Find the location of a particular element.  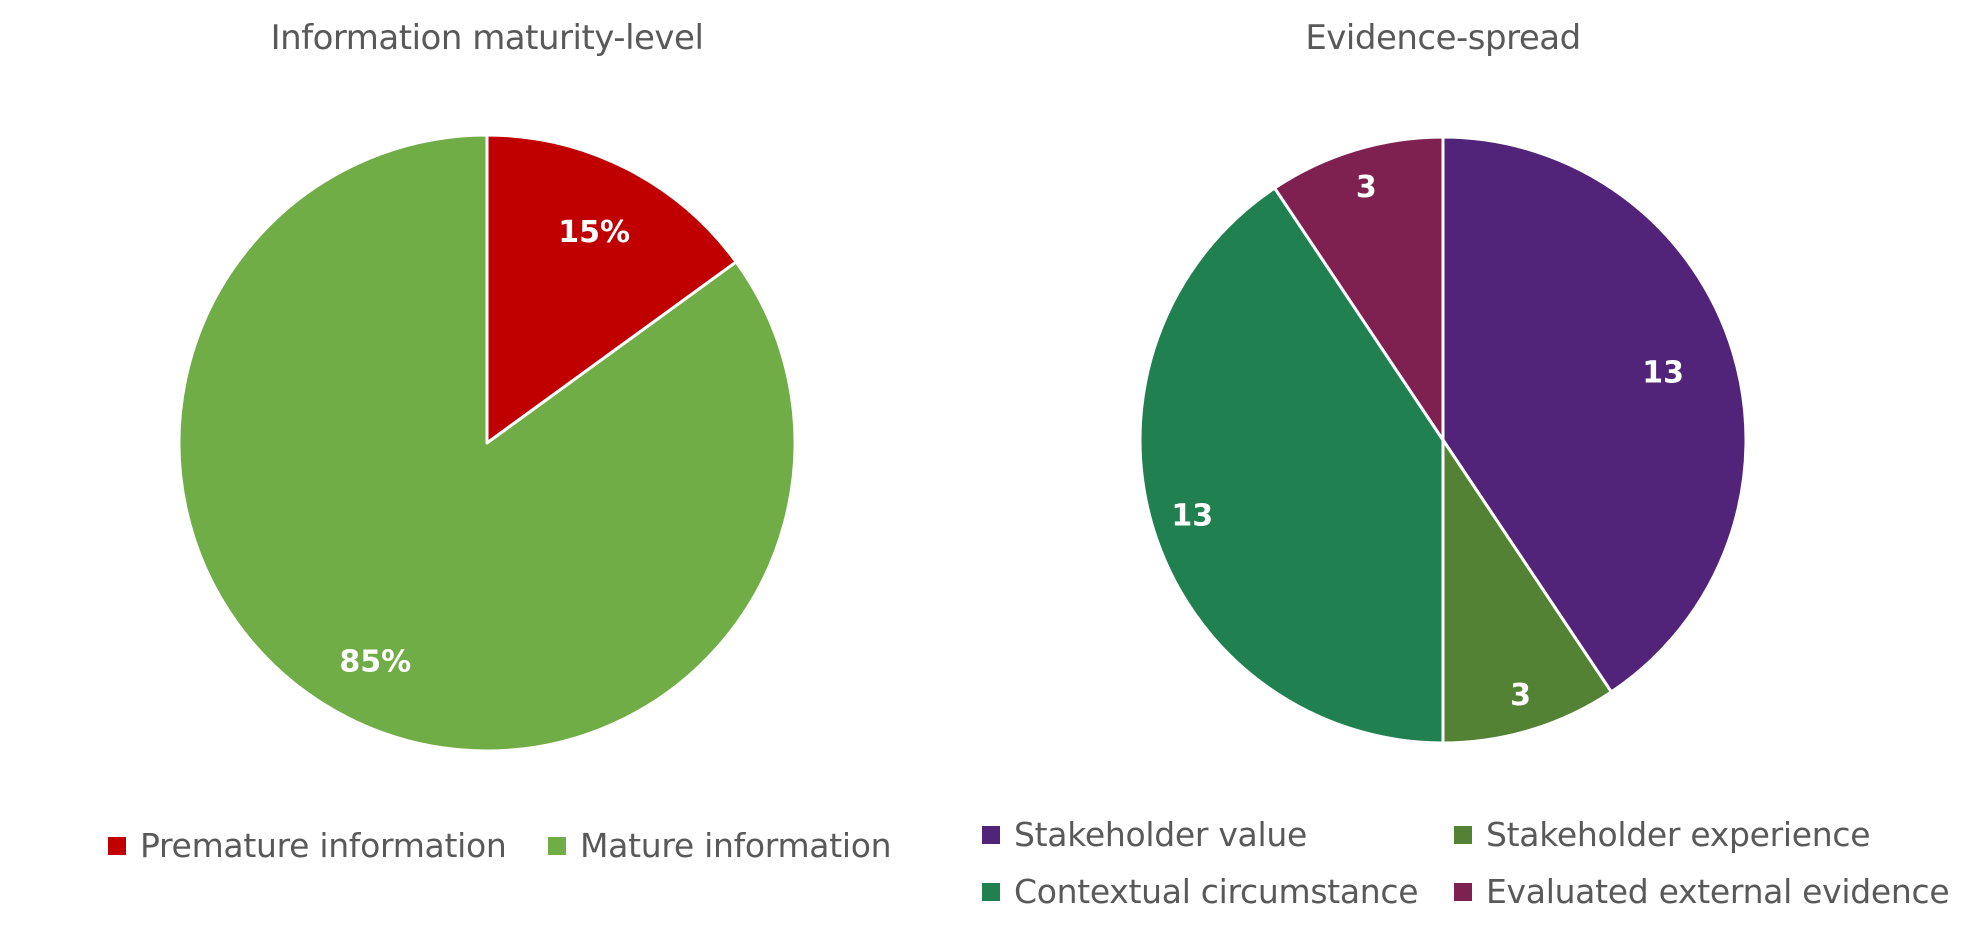

legend-item-mature: Mature information is located at coordinates (720, 845).